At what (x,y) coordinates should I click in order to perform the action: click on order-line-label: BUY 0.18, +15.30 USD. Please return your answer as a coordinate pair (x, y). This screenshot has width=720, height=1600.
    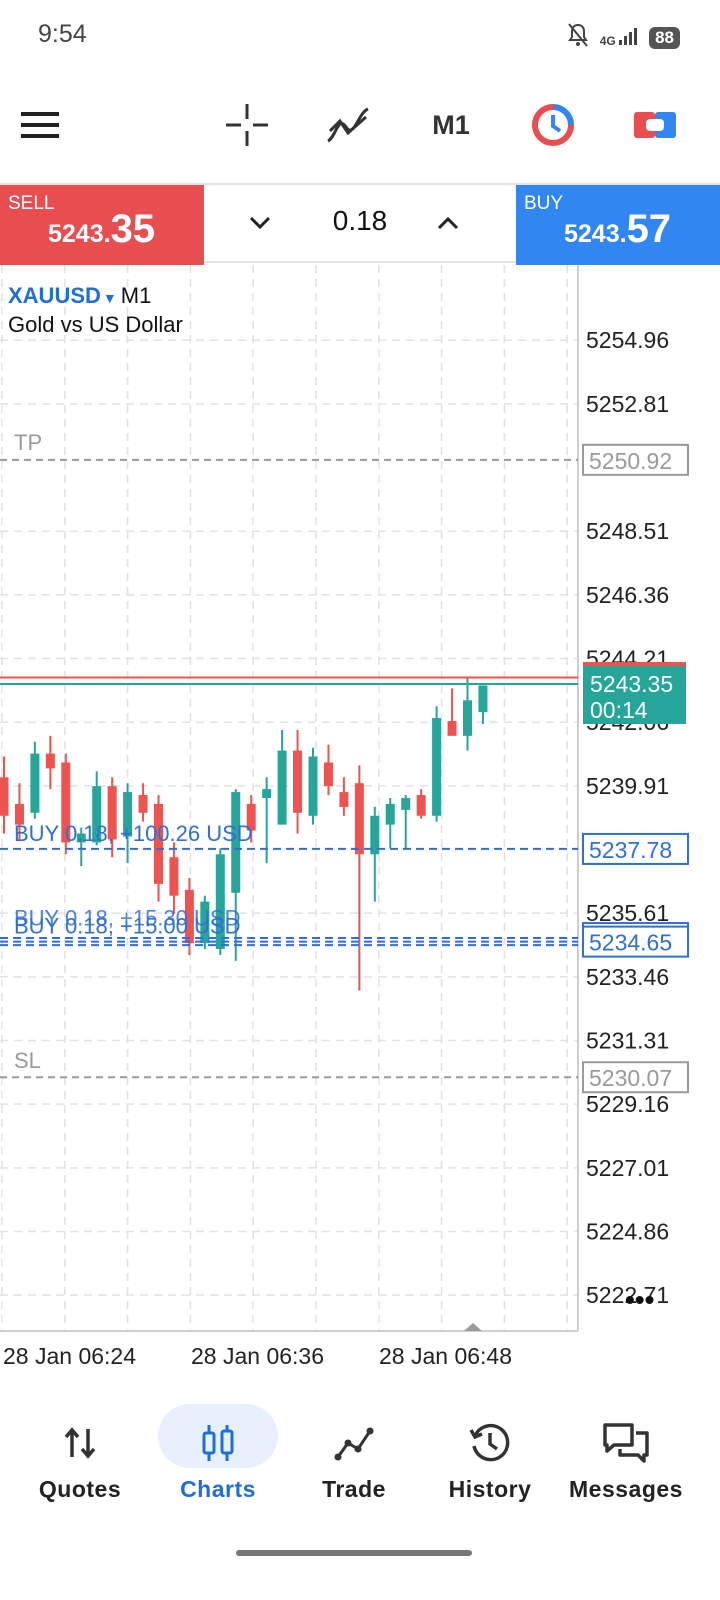
    Looking at the image, I should click on (127, 918).